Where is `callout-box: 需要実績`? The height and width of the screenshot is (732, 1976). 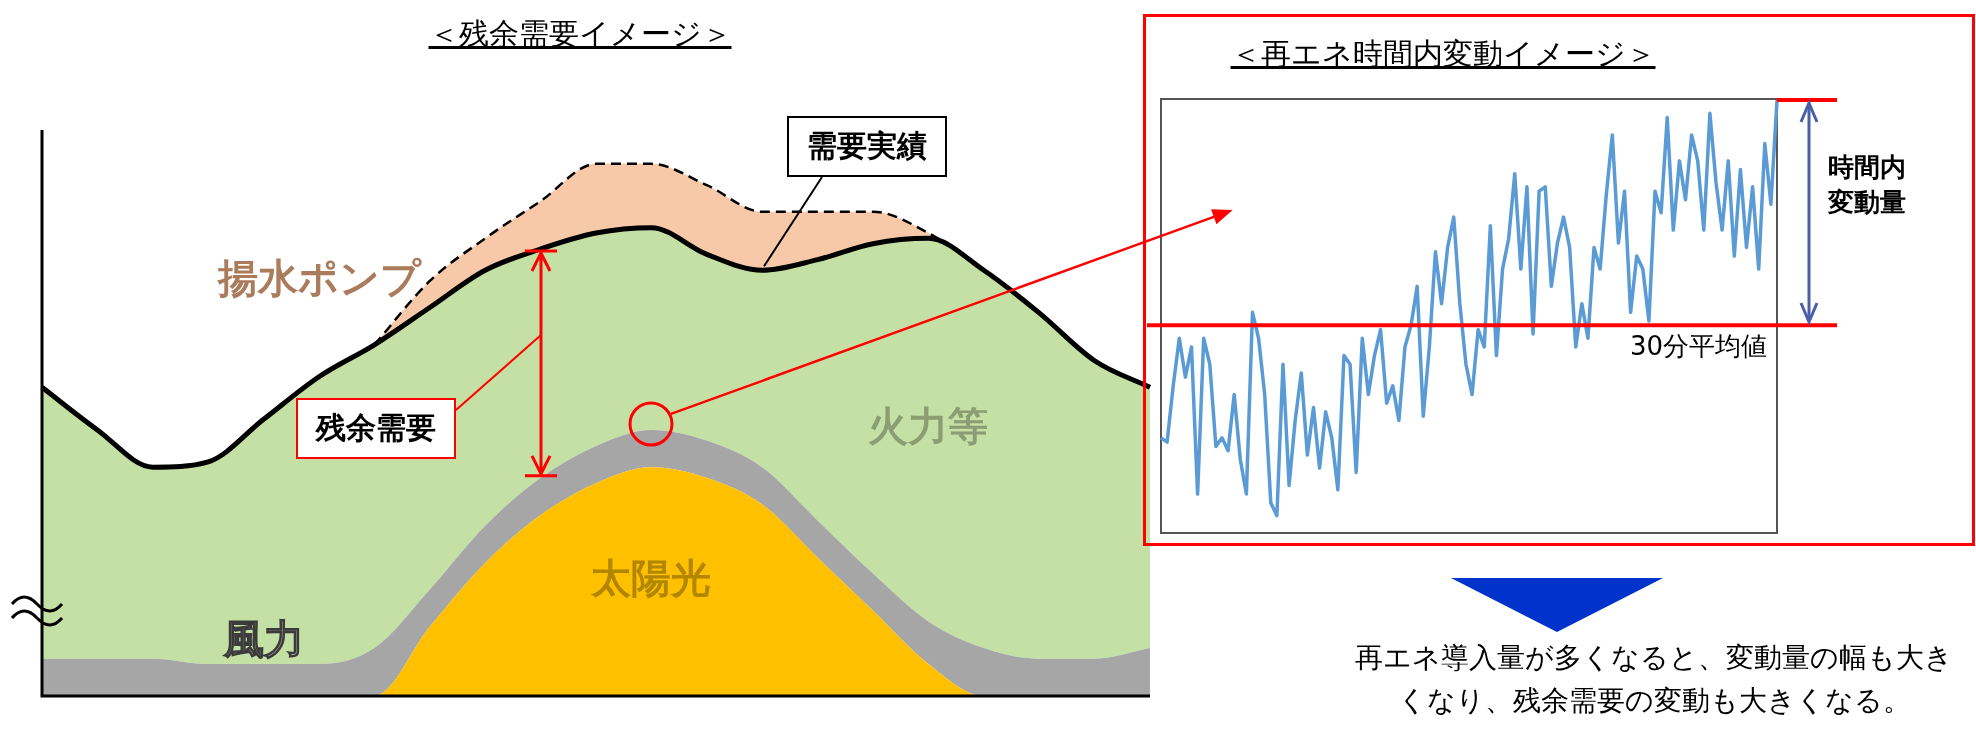
callout-box: 需要実績 is located at coordinates (867, 146).